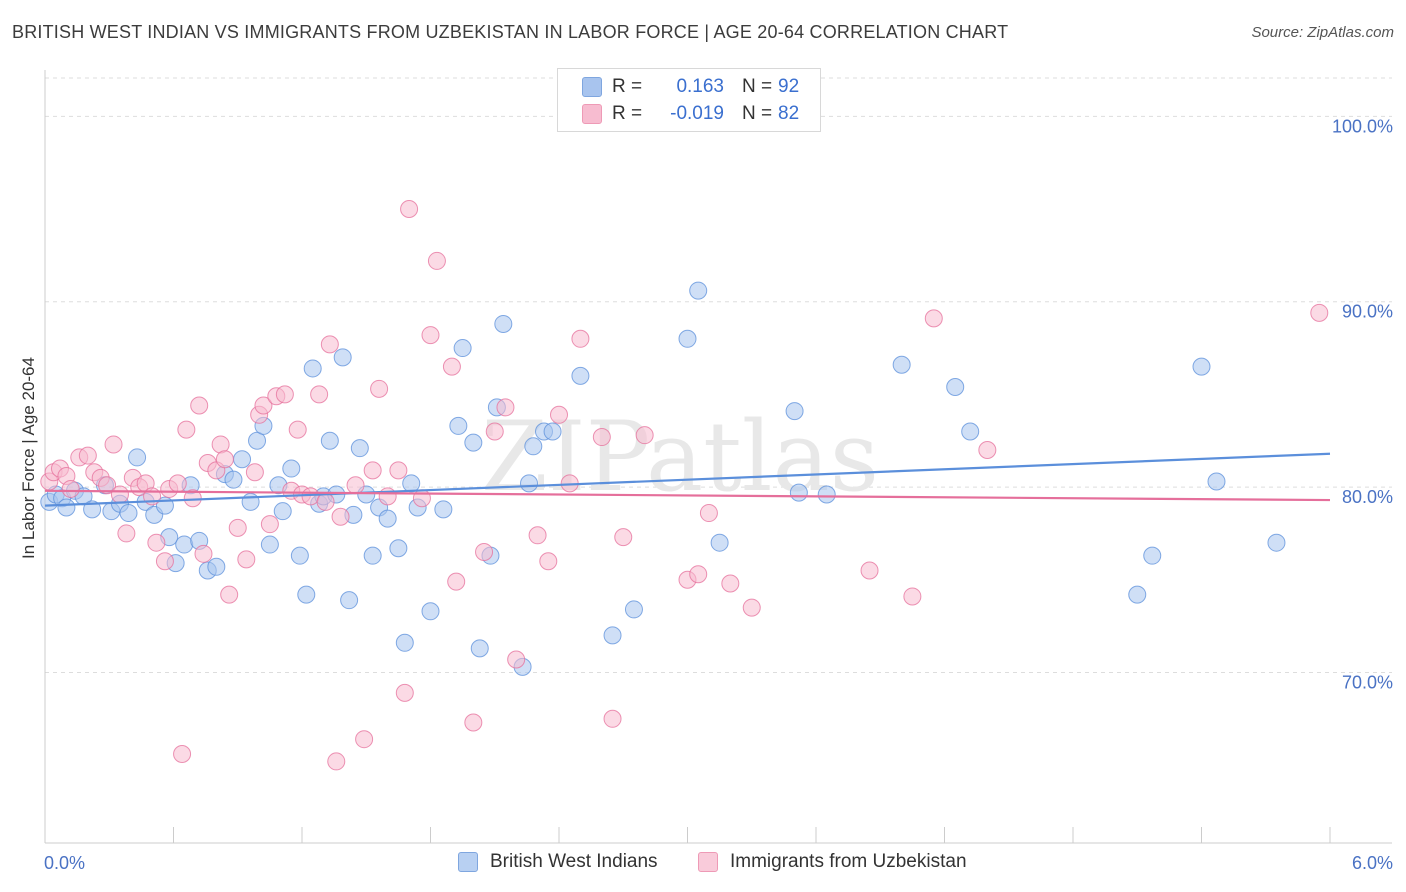 The height and width of the screenshot is (892, 1406). Describe the element at coordinates (468, 862) in the screenshot. I see `legend-swatch-blue` at that location.